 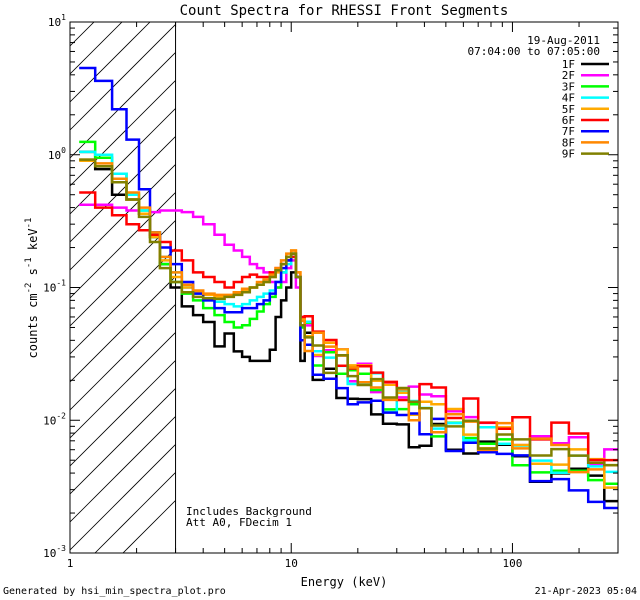 I want to click on legend-label: 7F, so click(x=568, y=131).